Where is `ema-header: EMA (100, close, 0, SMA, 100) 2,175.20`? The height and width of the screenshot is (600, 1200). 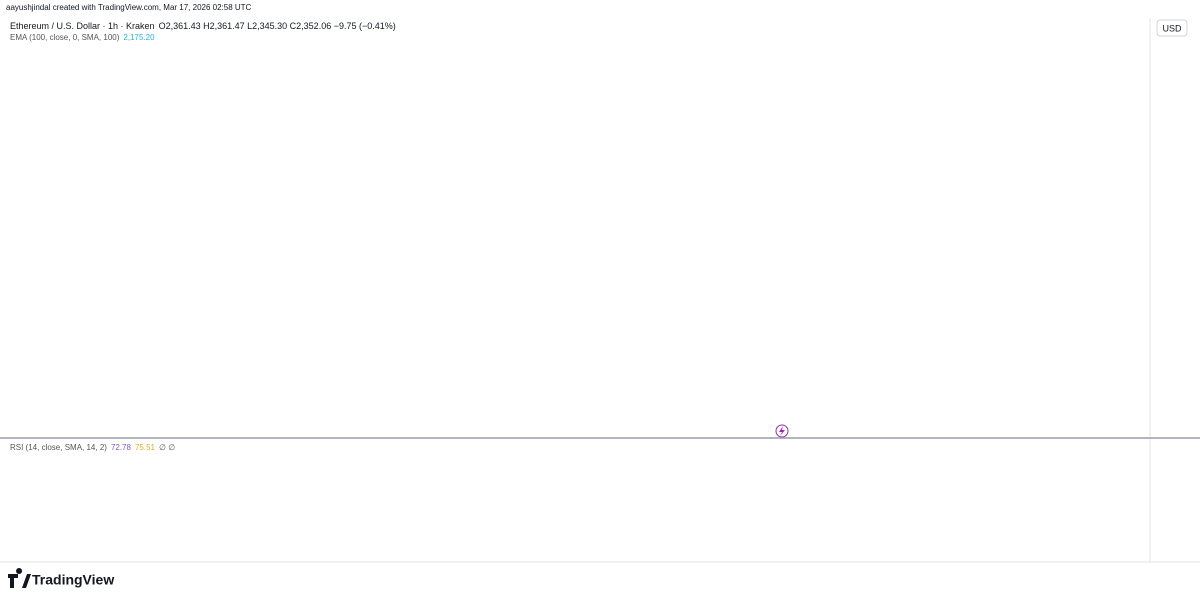 ema-header: EMA (100, close, 0, SMA, 100) 2,175.20 is located at coordinates (82, 37).